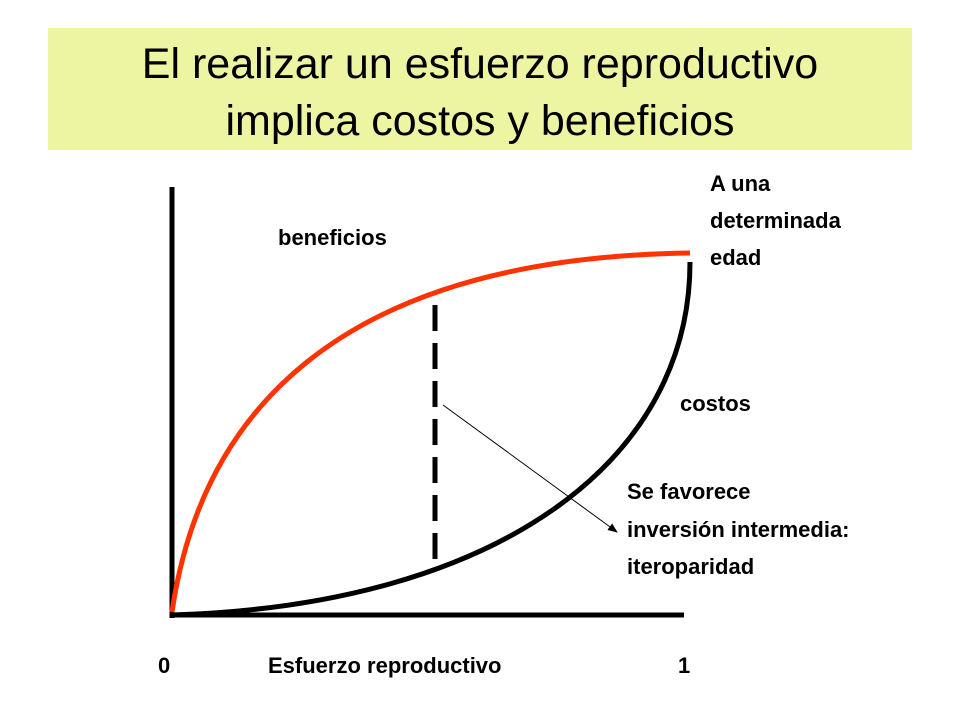 This screenshot has width=960, height=720. What do you see at coordinates (776, 220) in the screenshot?
I see `label: determinada` at bounding box center [776, 220].